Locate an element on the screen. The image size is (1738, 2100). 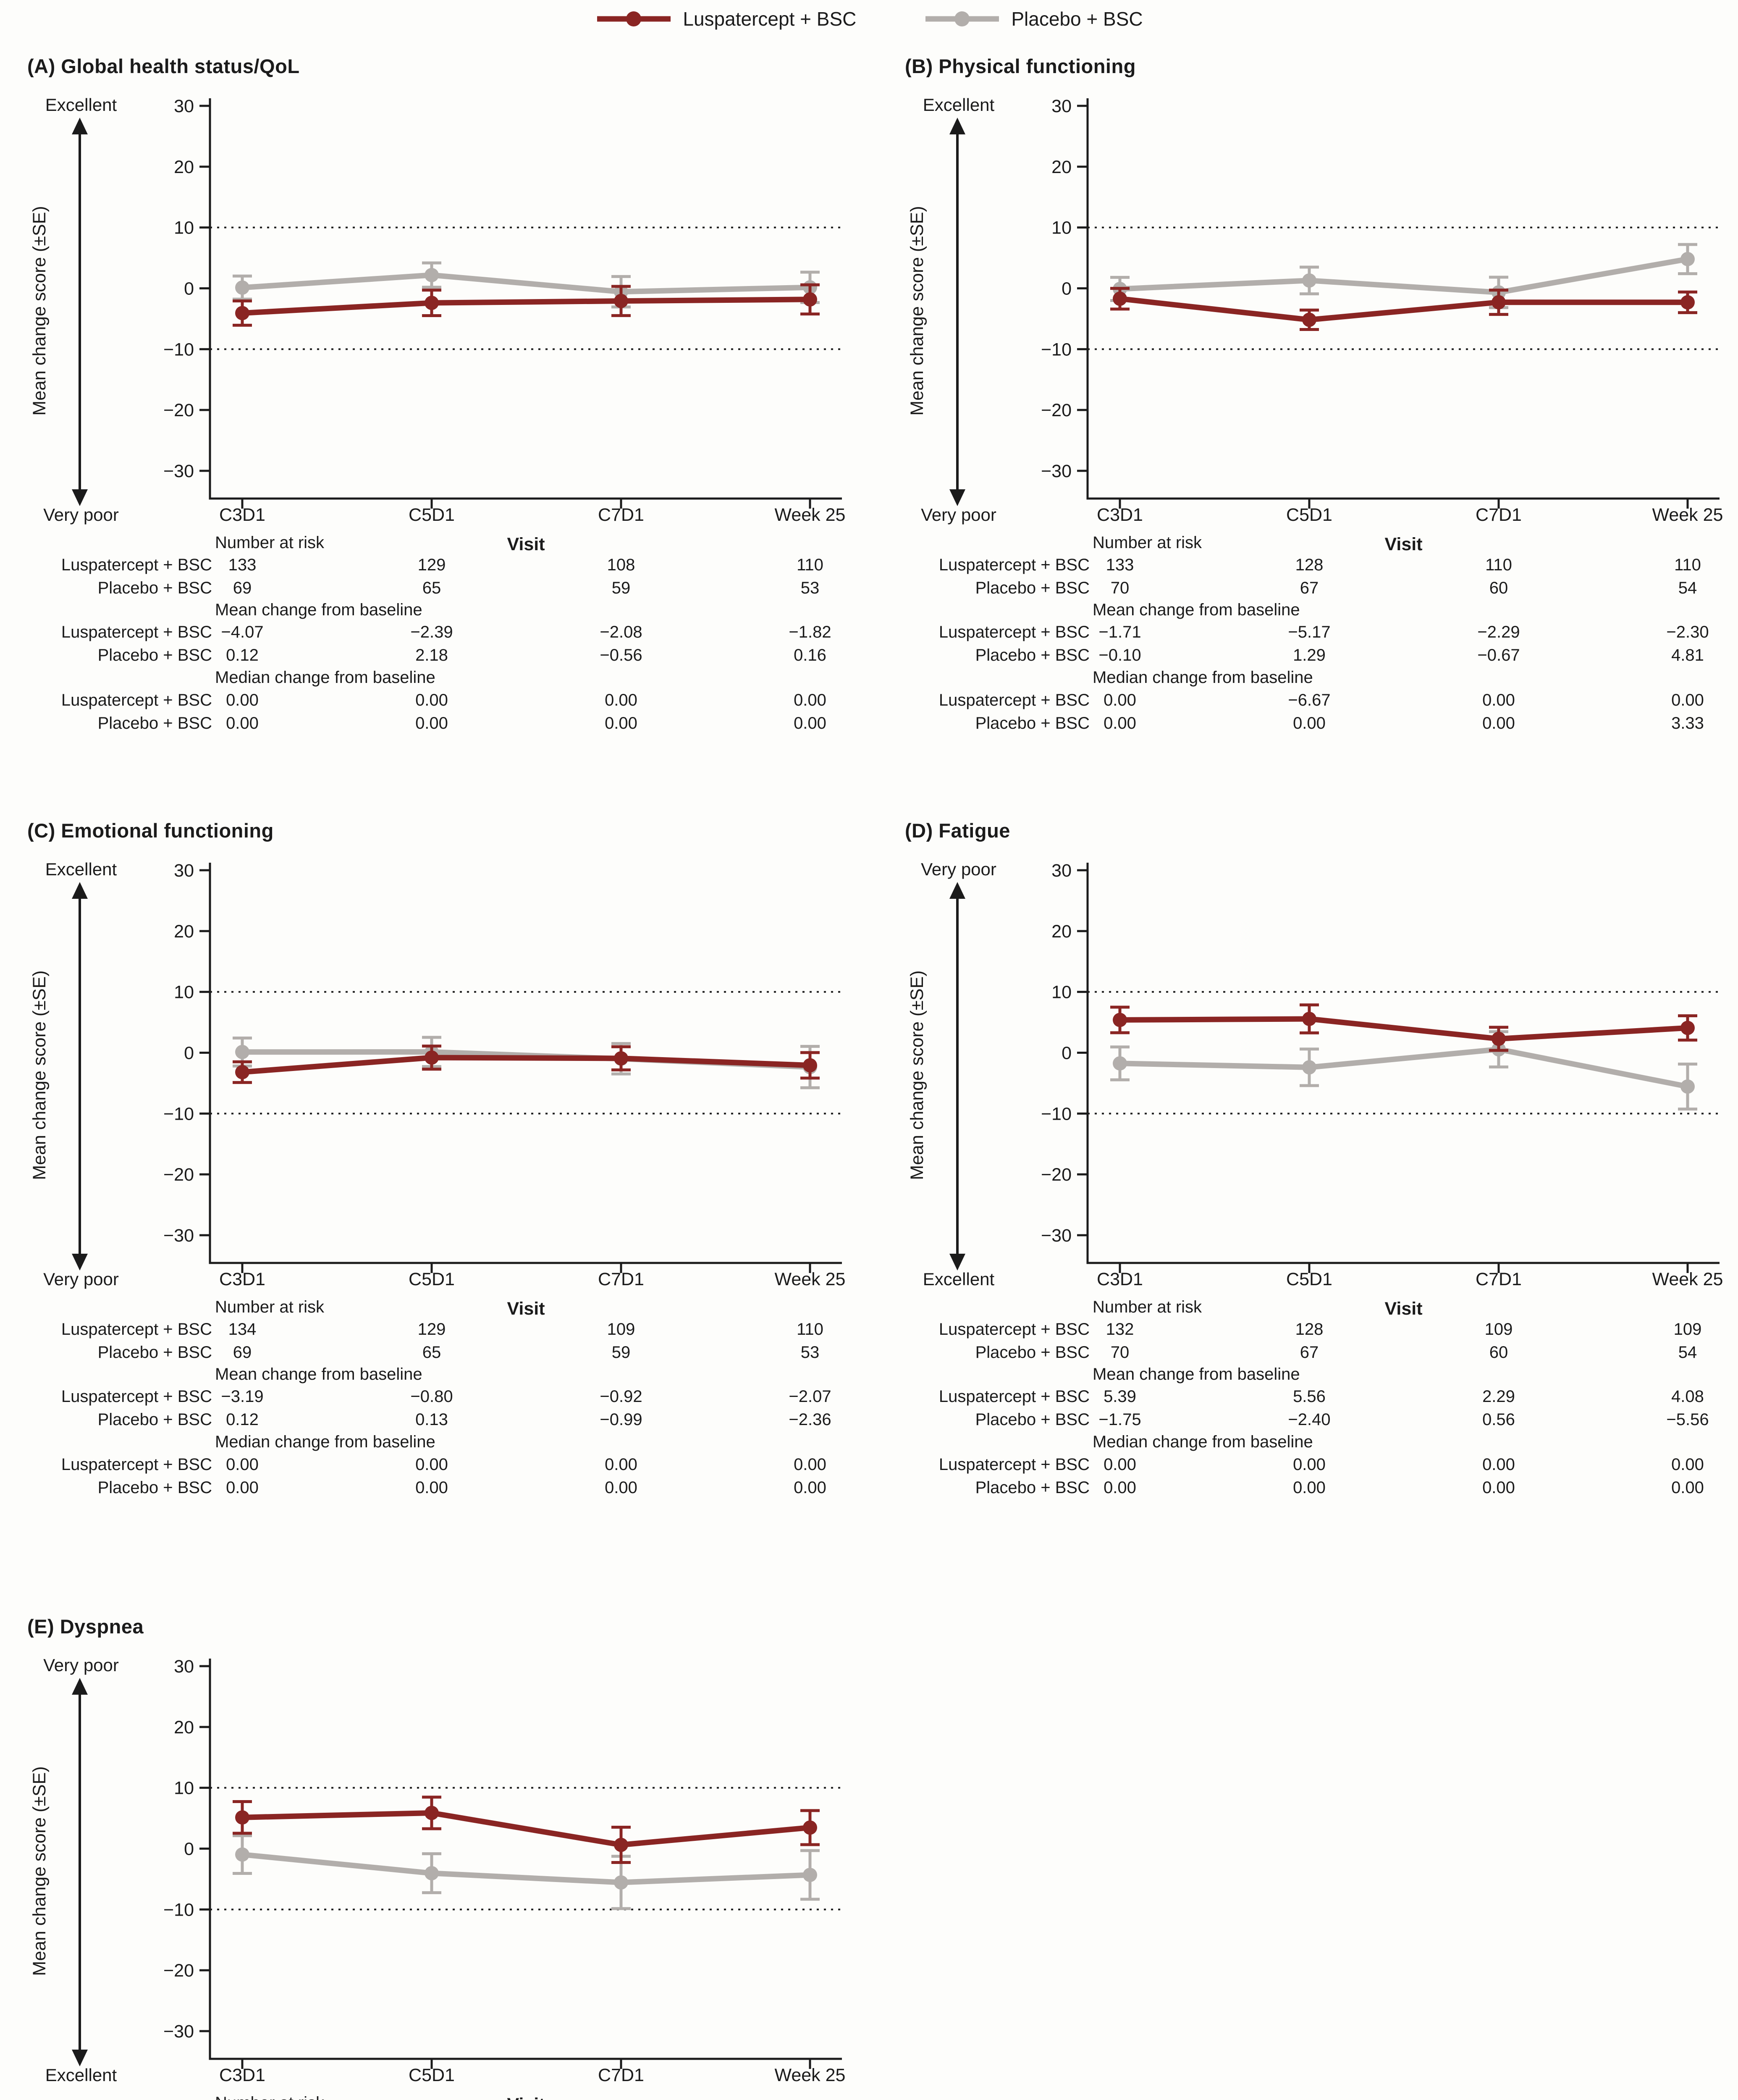
table-cell: 110 is located at coordinates (1688, 565).